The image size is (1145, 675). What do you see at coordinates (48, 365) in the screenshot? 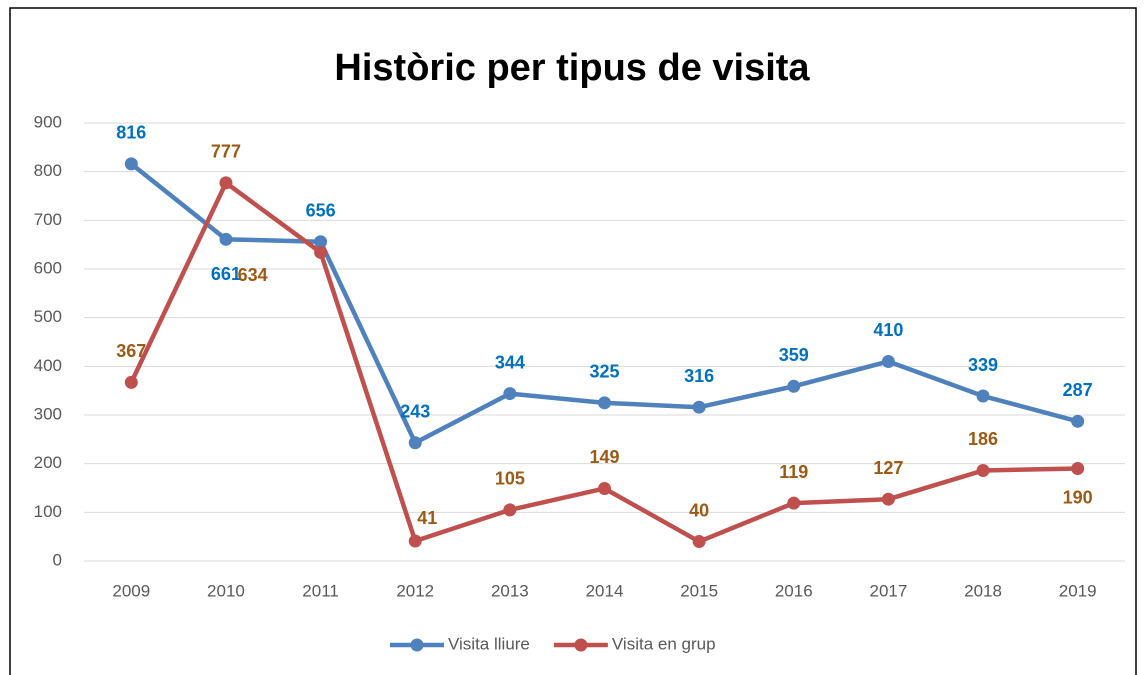
I see `y-tick-label: 400` at bounding box center [48, 365].